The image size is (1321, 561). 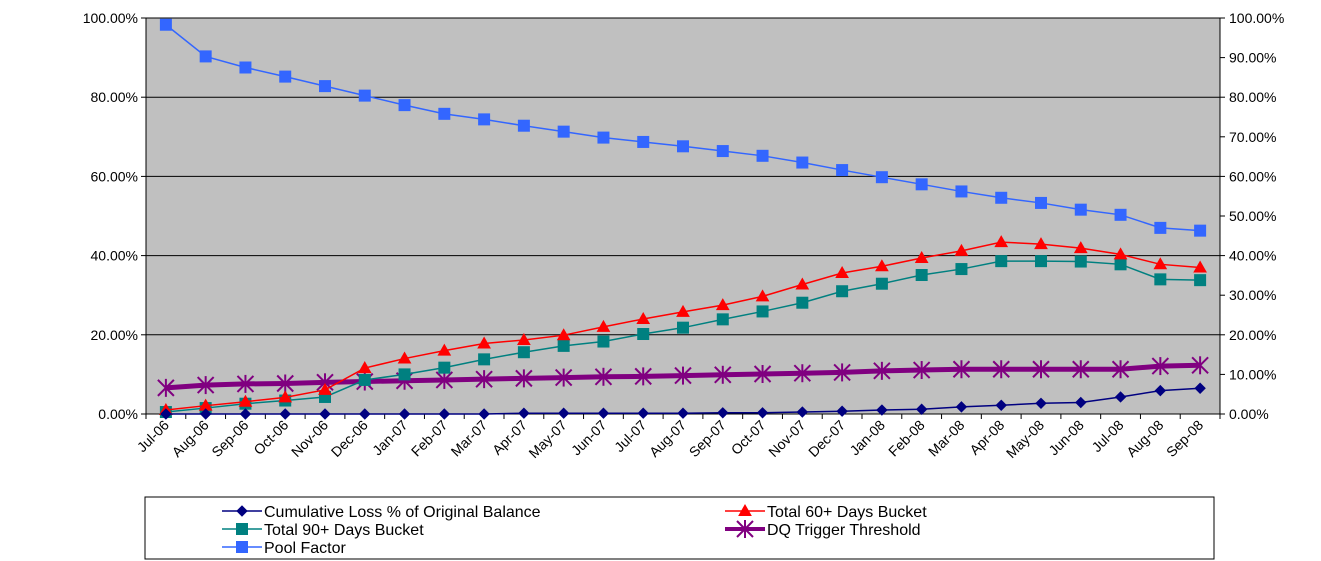 What do you see at coordinates (114, 176) in the screenshot?
I see `left-tick-label: 60.00%` at bounding box center [114, 176].